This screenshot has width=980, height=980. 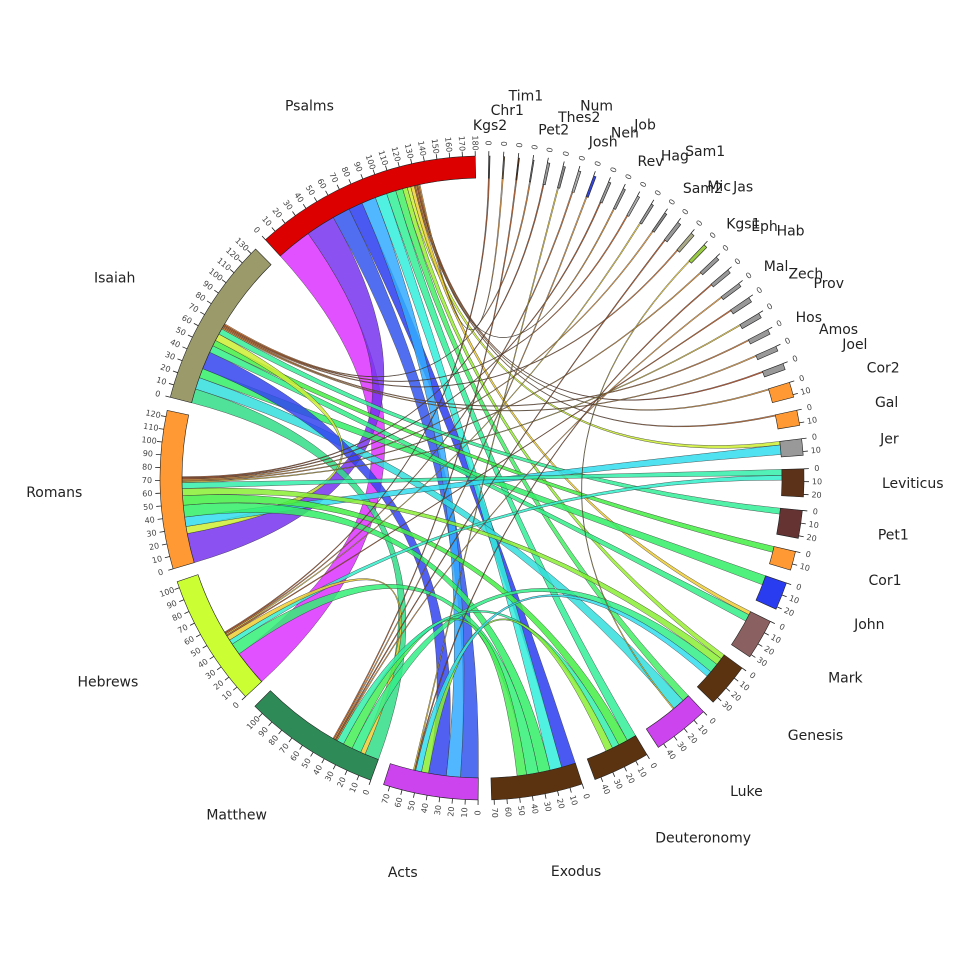 I want to click on tick-label: 160, so click(x=448, y=145).